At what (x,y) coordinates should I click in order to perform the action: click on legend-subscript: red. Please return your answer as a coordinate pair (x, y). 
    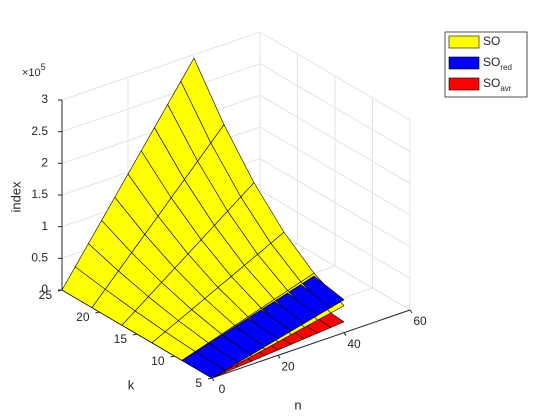
    Looking at the image, I should click on (506, 67).